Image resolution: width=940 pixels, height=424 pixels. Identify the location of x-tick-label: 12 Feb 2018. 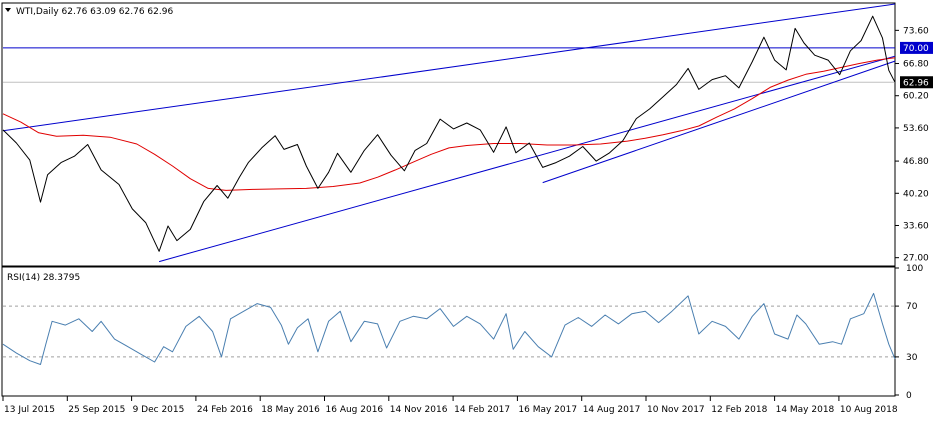
(739, 410).